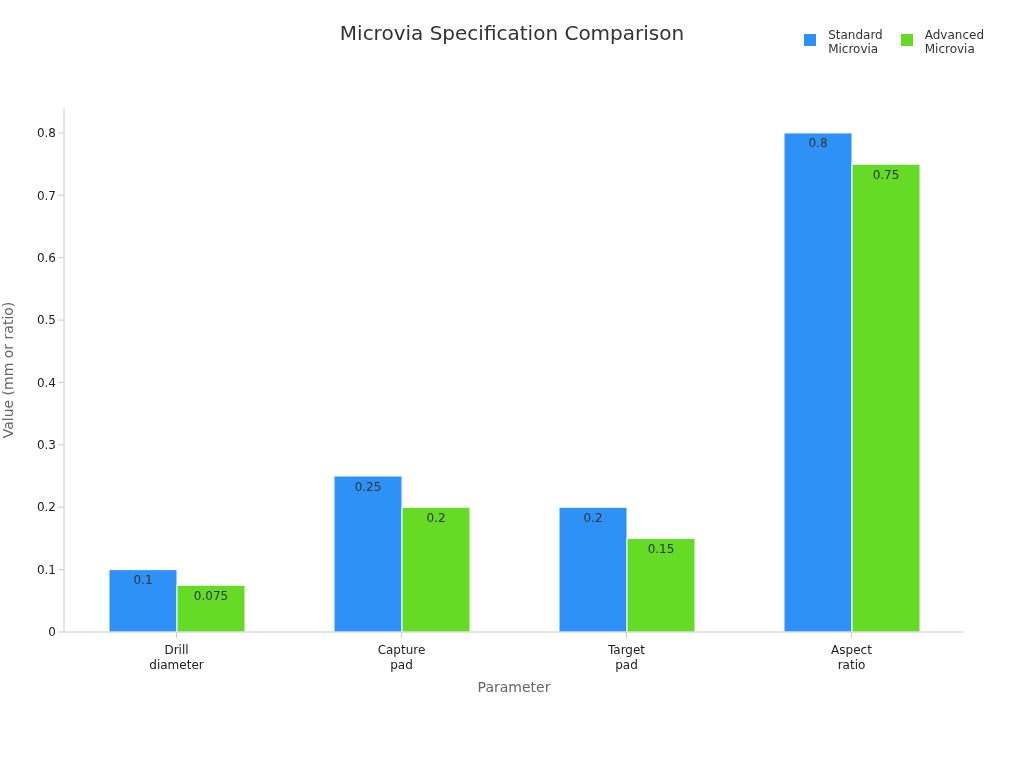  Describe the element at coordinates (52, 632) in the screenshot. I see `y-tick-label: 0` at that location.